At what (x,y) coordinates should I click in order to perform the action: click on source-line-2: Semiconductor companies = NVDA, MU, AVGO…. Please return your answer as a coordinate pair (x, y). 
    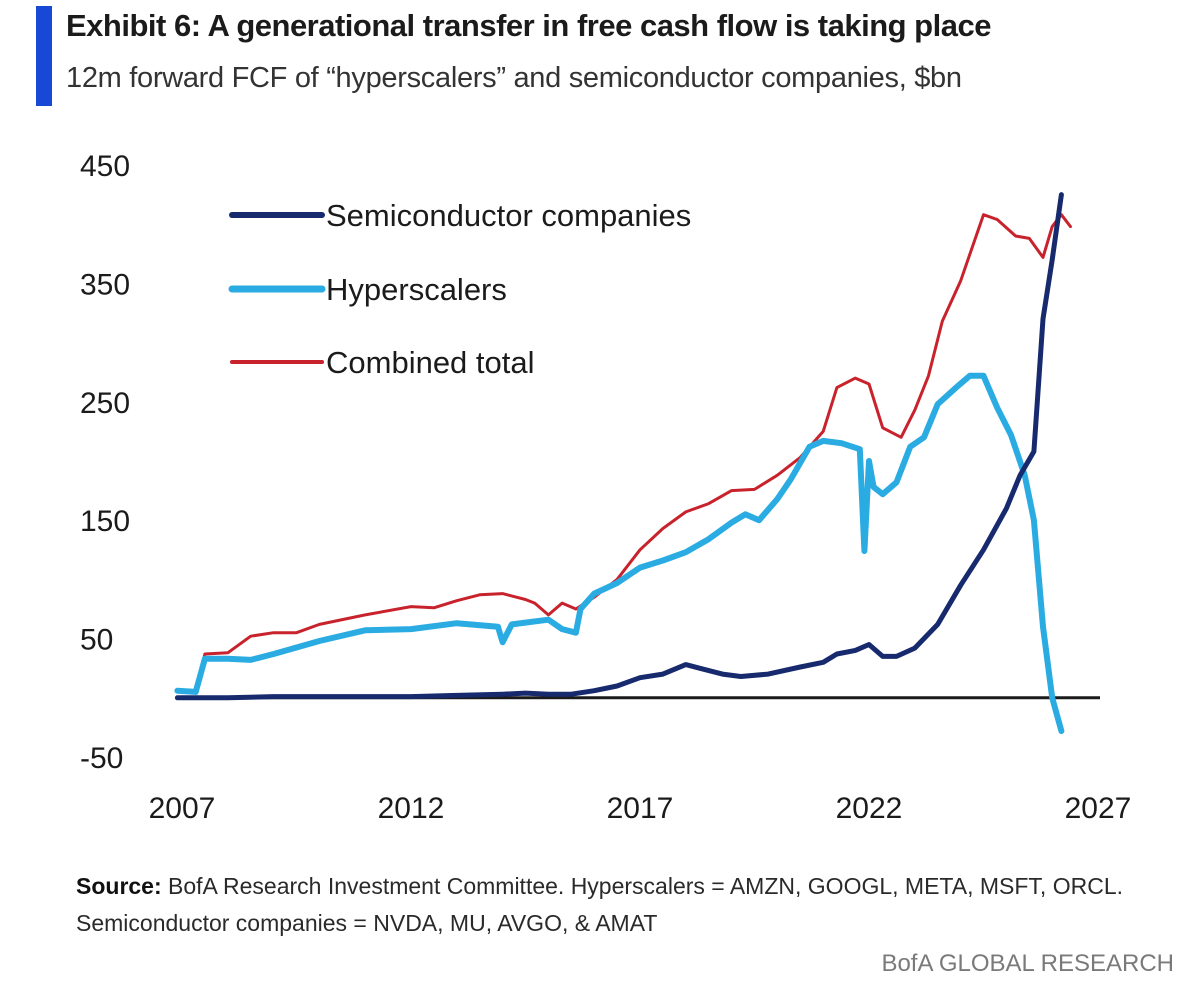
    Looking at the image, I should click on (367, 923).